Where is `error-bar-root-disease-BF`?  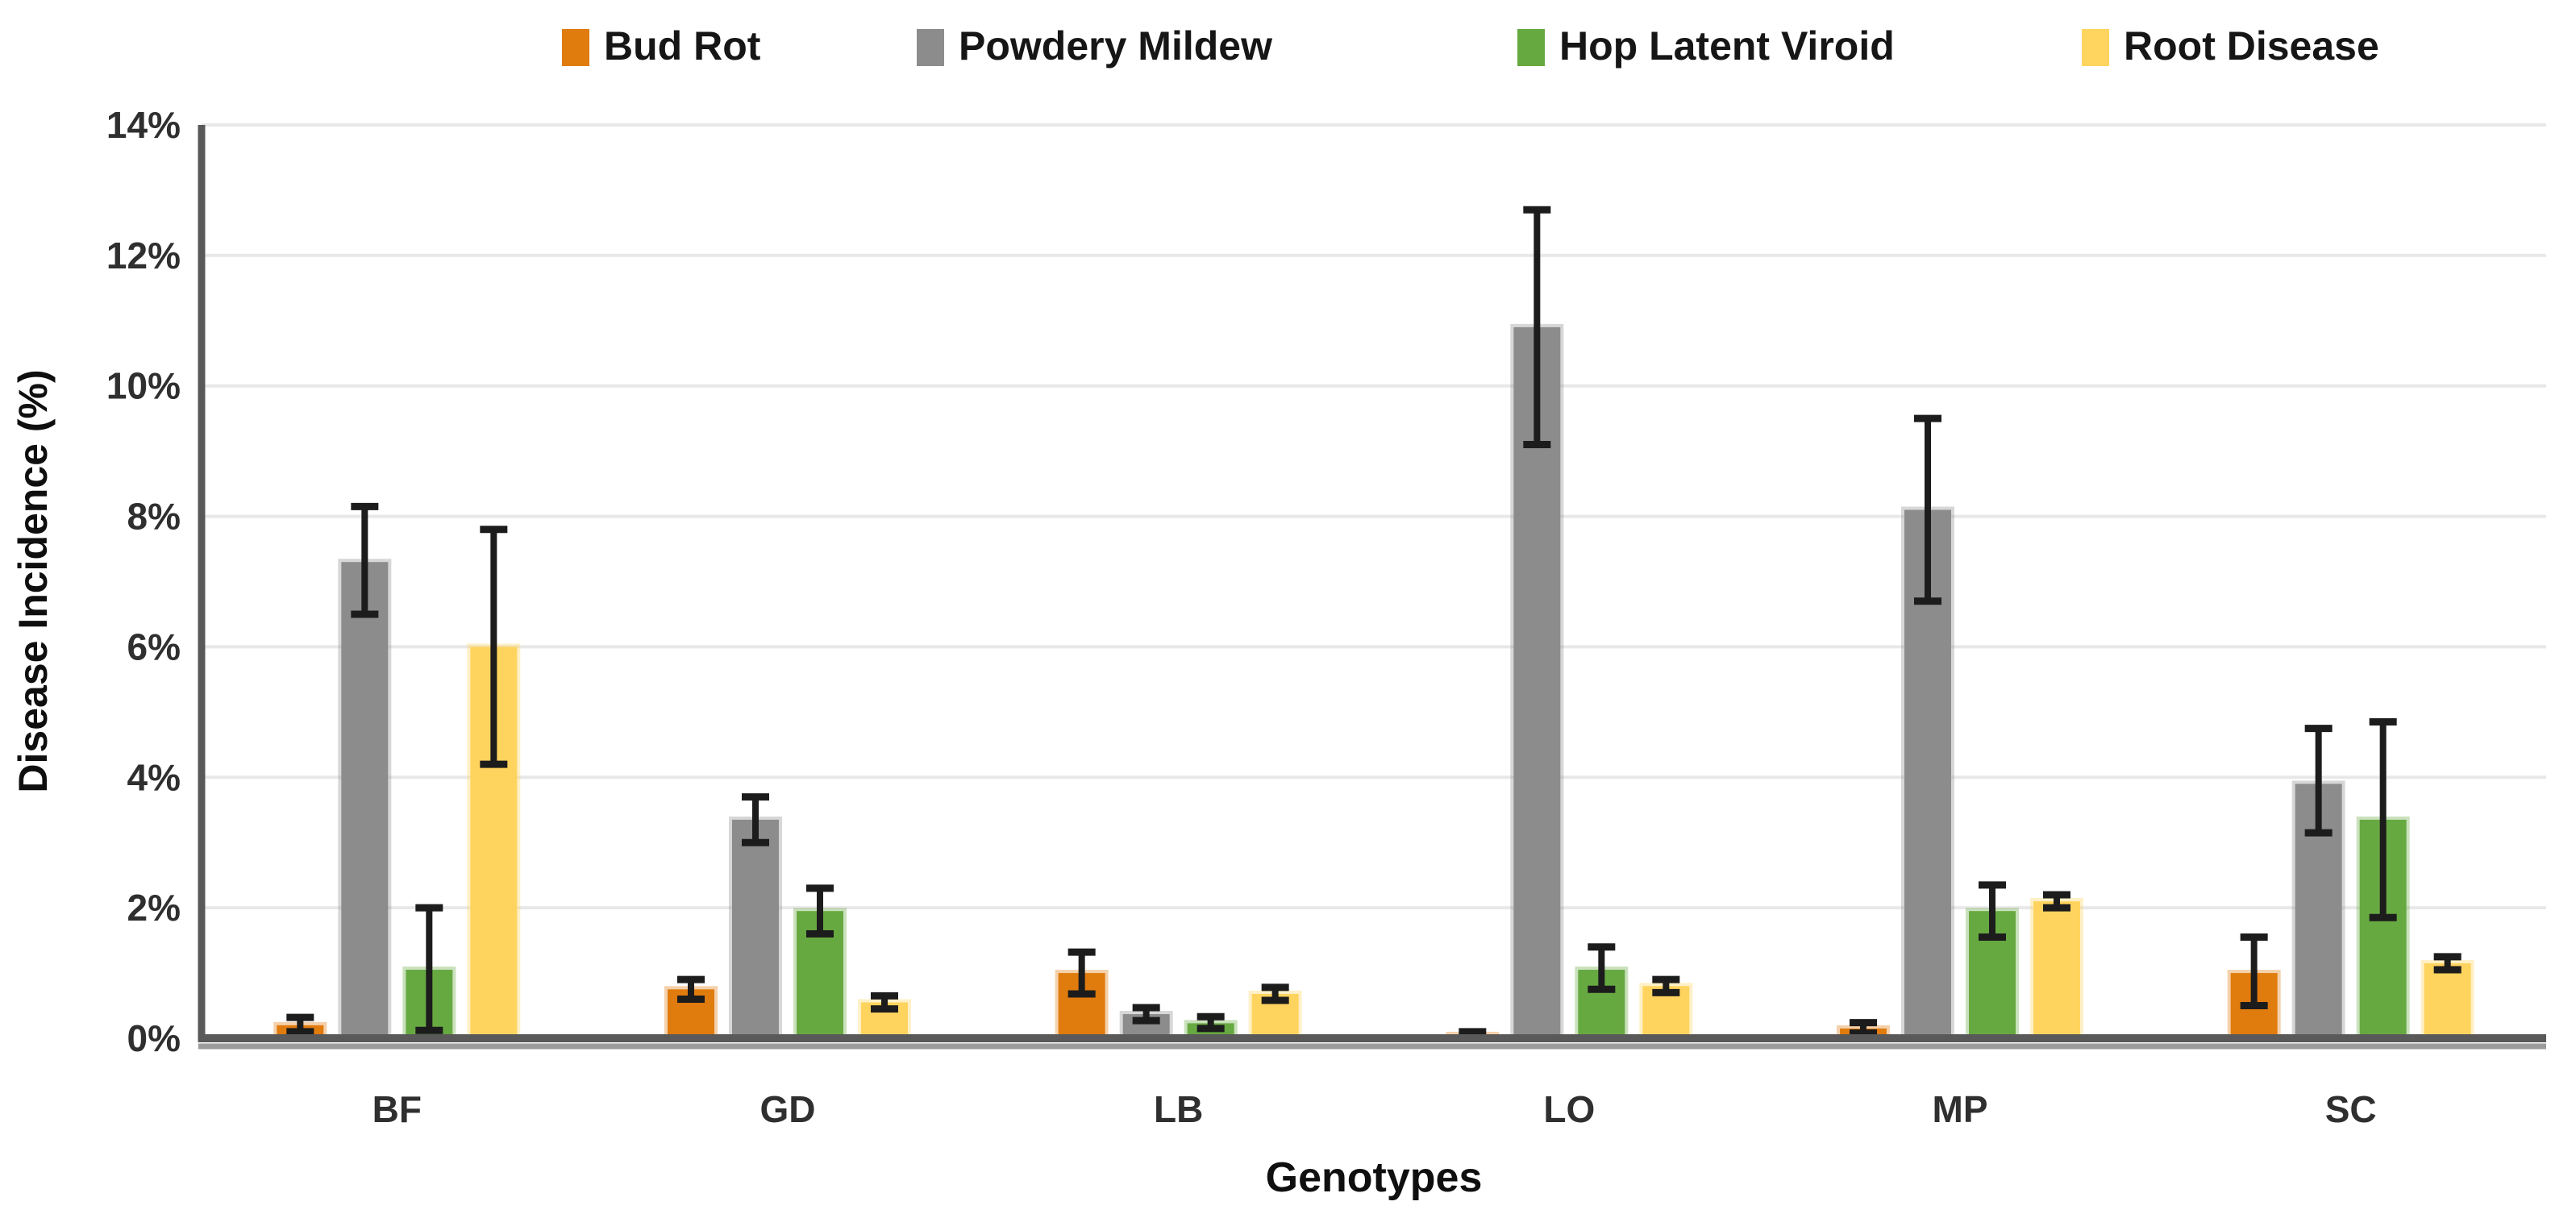
error-bar-root-disease-BF is located at coordinates (494, 647).